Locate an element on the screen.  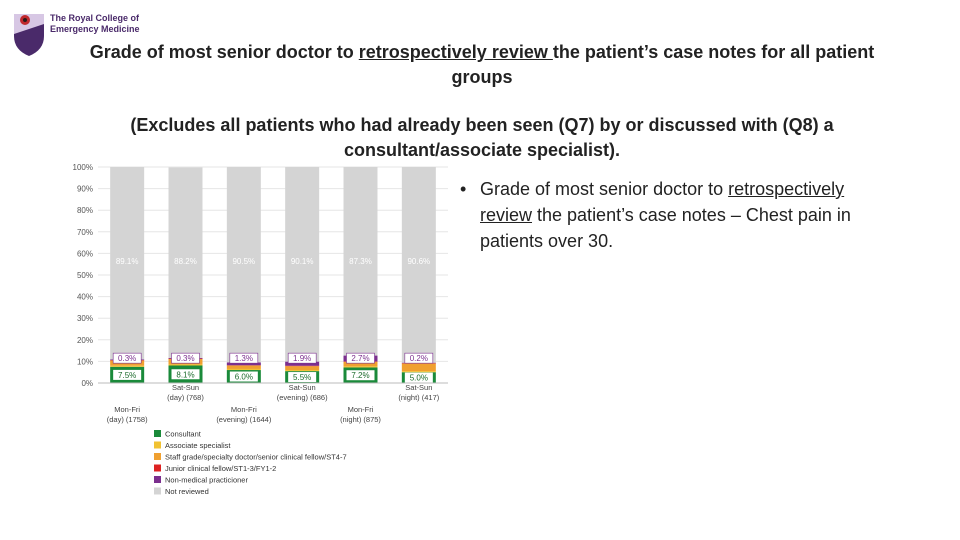
y-tick-label: 50% is located at coordinates (85, 275).